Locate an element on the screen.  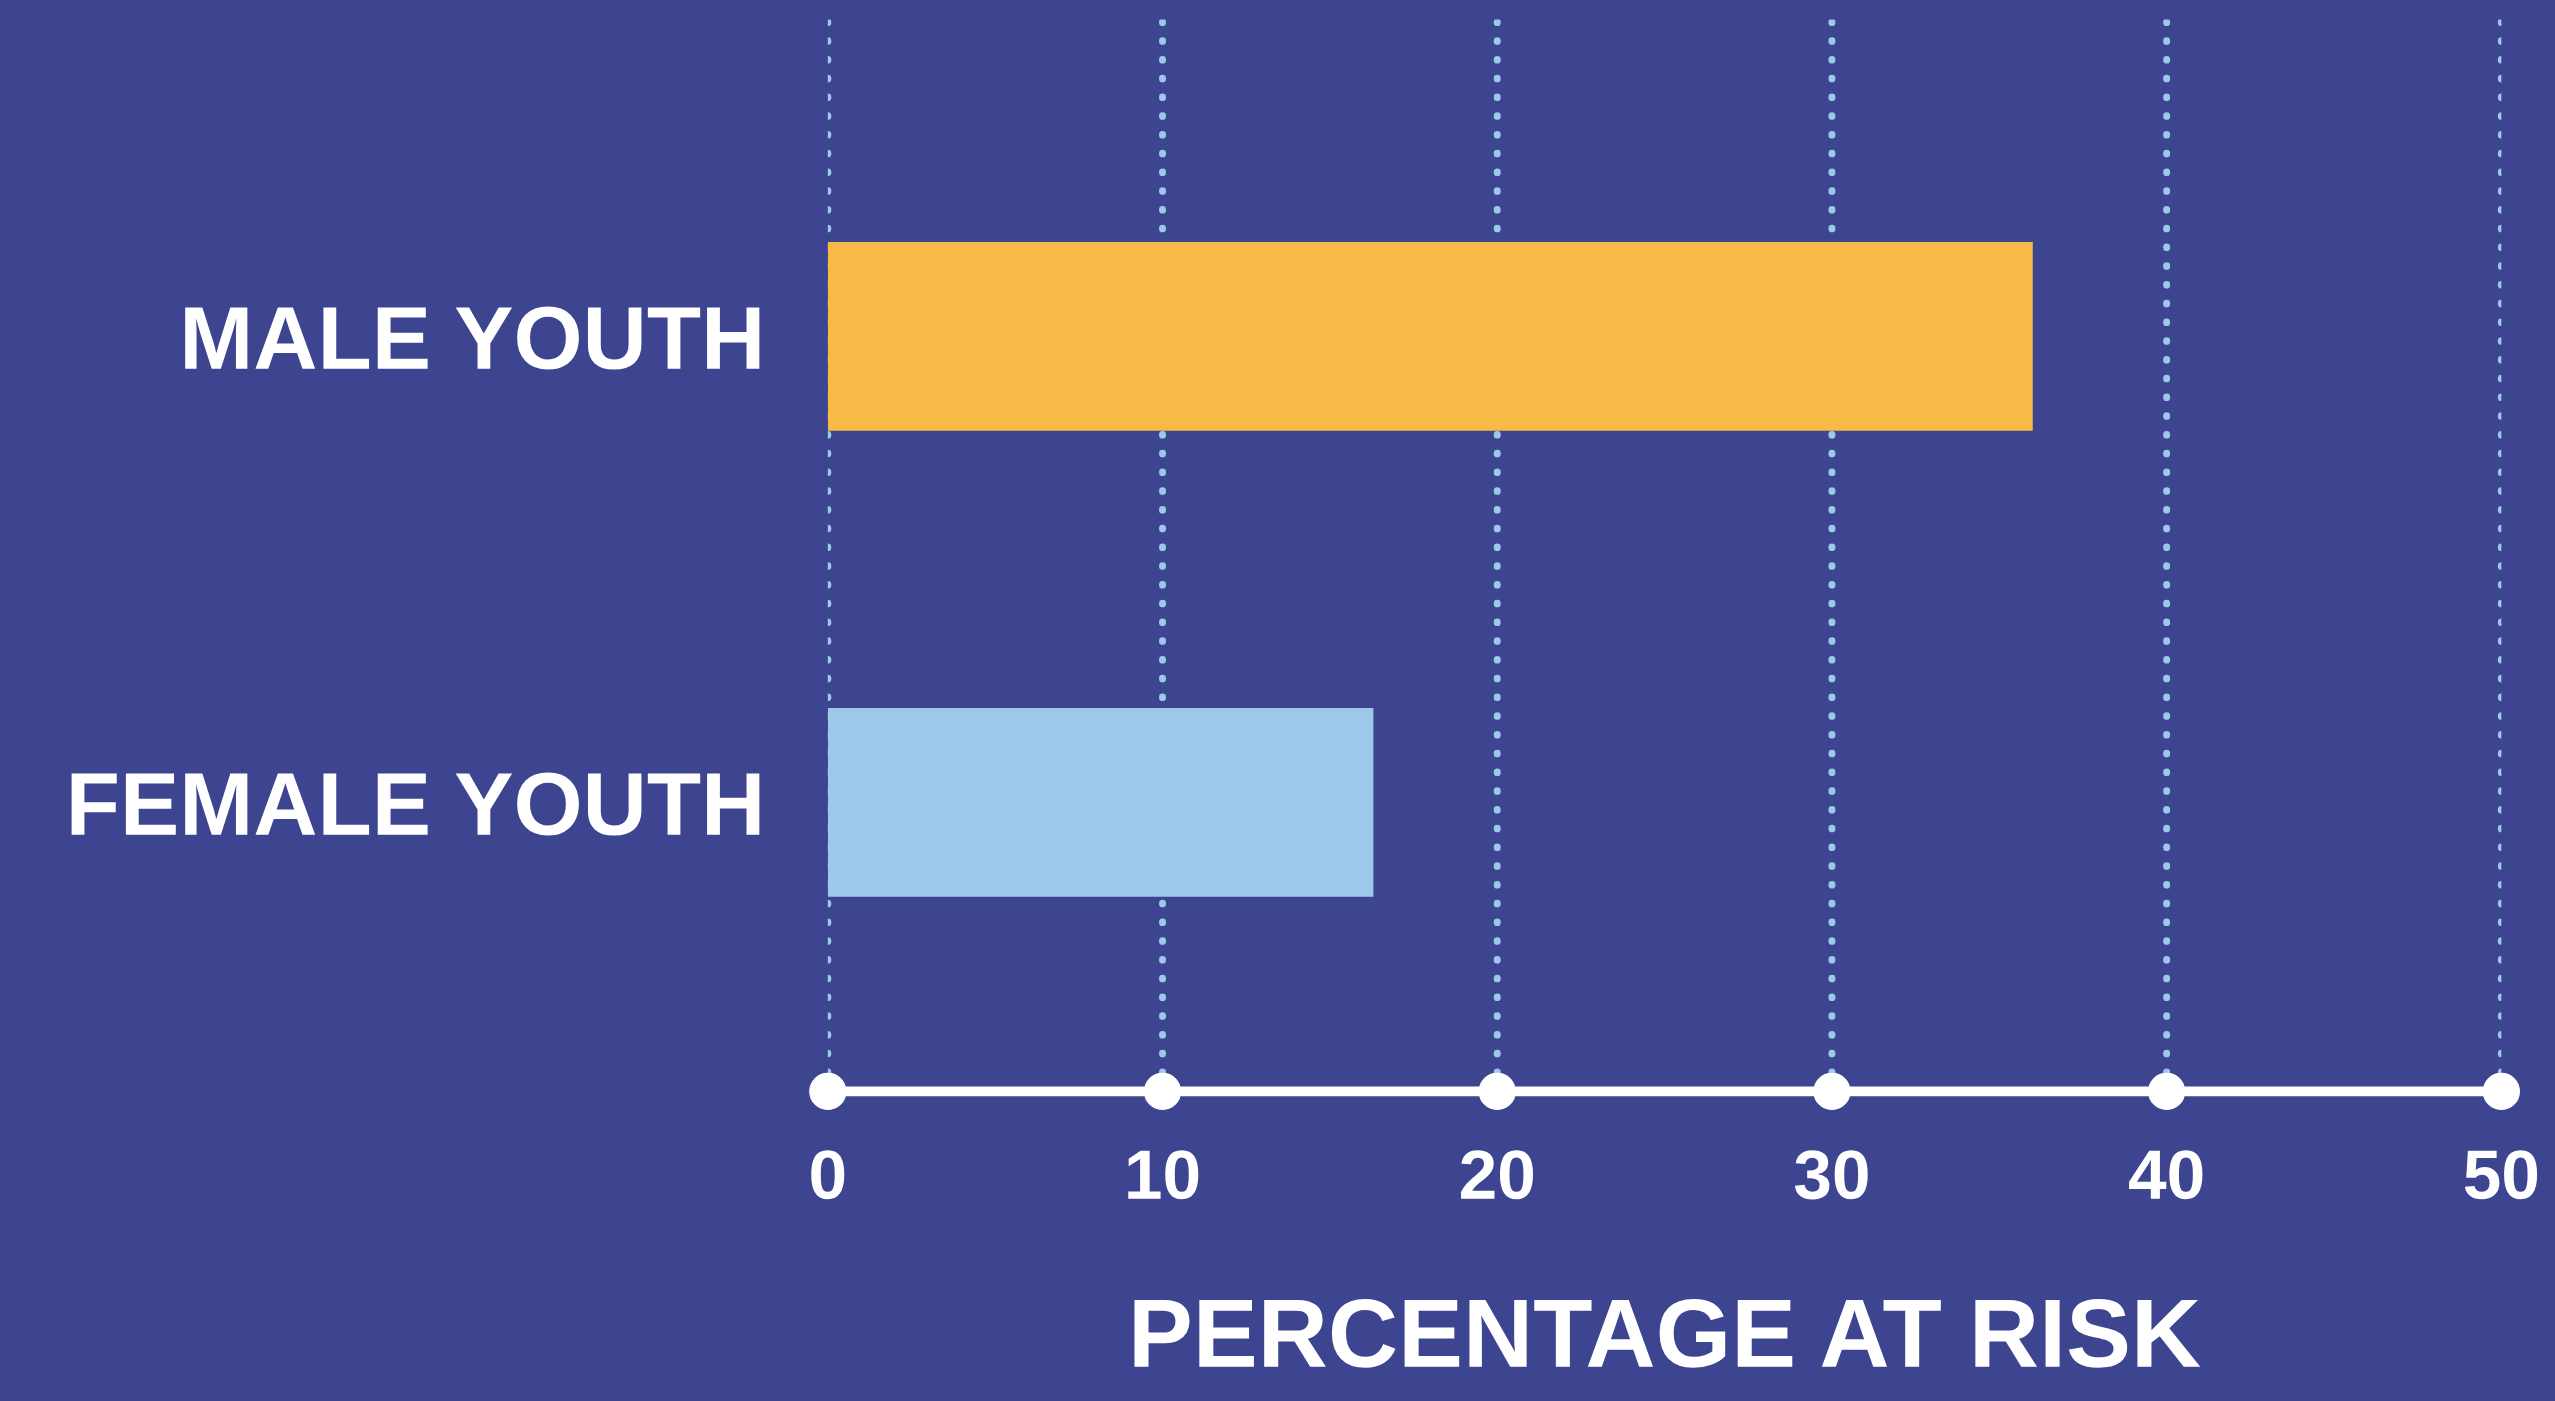
x-tick-label: 0 is located at coordinates (828, 1175).